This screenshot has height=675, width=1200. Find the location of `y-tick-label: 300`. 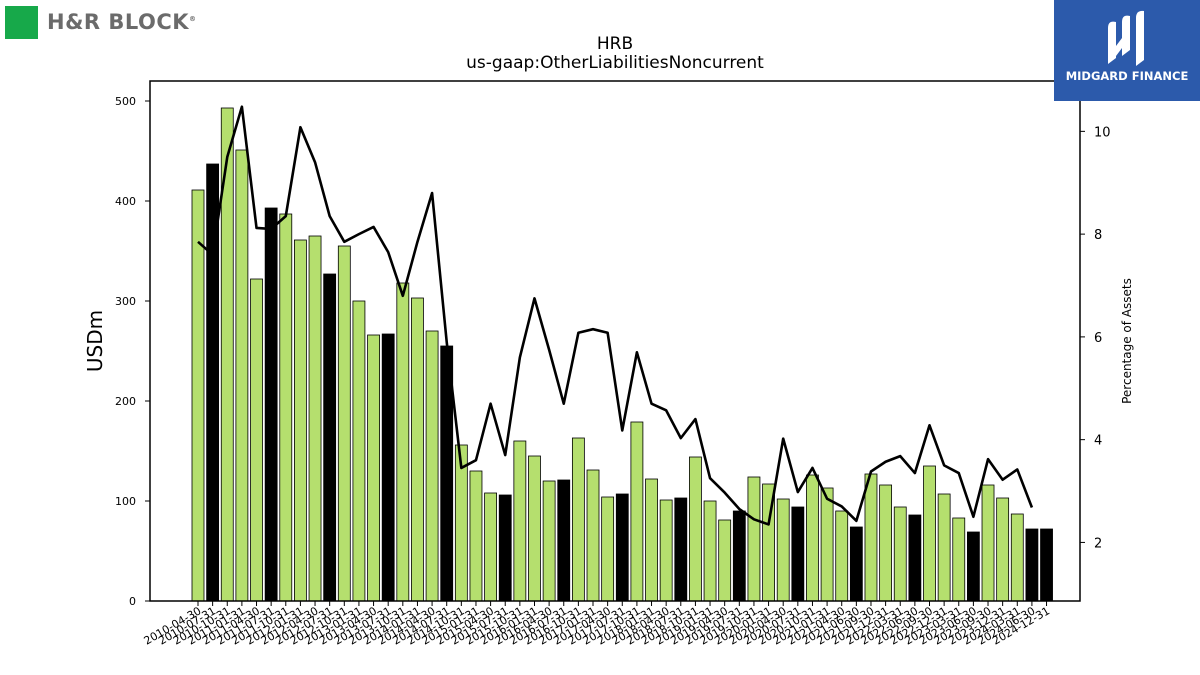

y-tick-label: 300 is located at coordinates (125, 301).